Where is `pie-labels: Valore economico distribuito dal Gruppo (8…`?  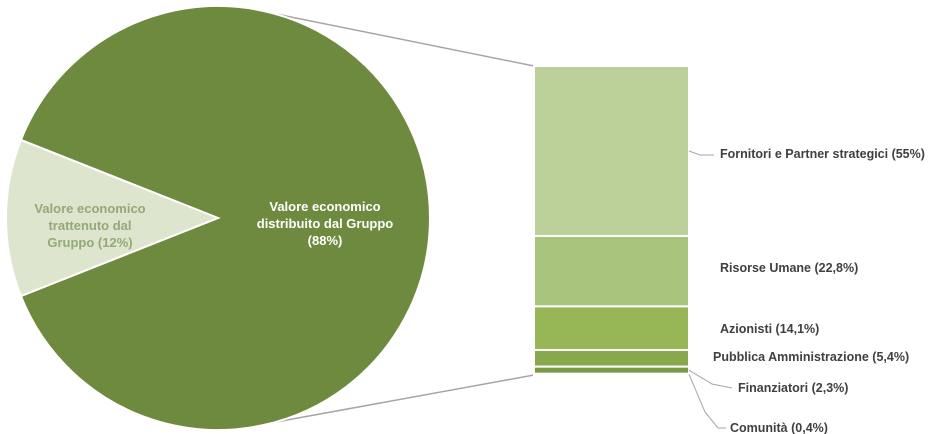
pie-labels: Valore economico distribuito dal Gruppo (8… is located at coordinates (213, 224).